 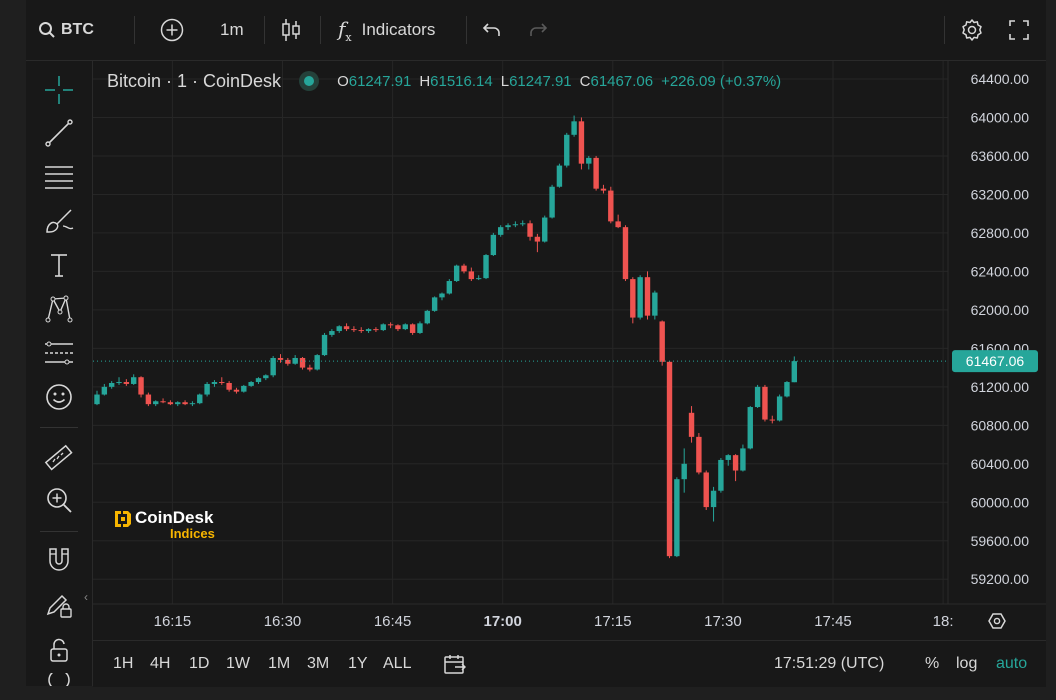 What do you see at coordinates (397, 663) in the screenshot?
I see `range-button-all: ALL` at bounding box center [397, 663].